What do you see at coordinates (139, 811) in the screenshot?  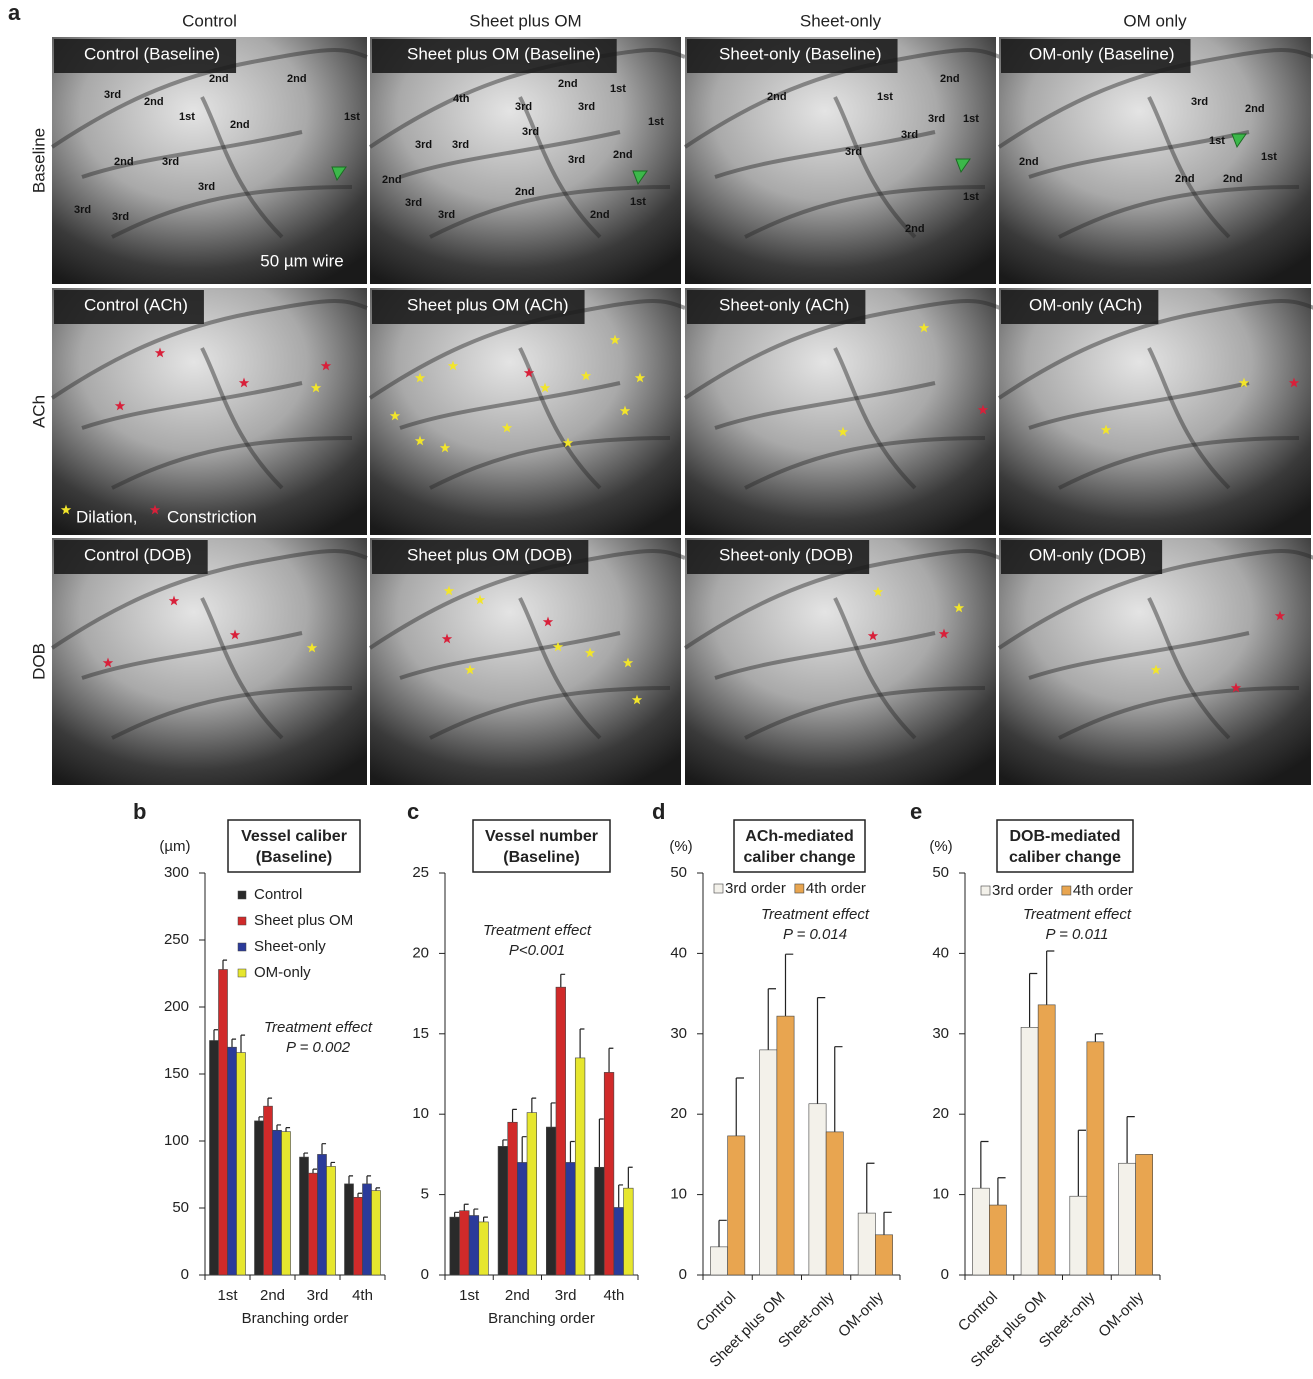 I see `panel-letter: b` at bounding box center [139, 811].